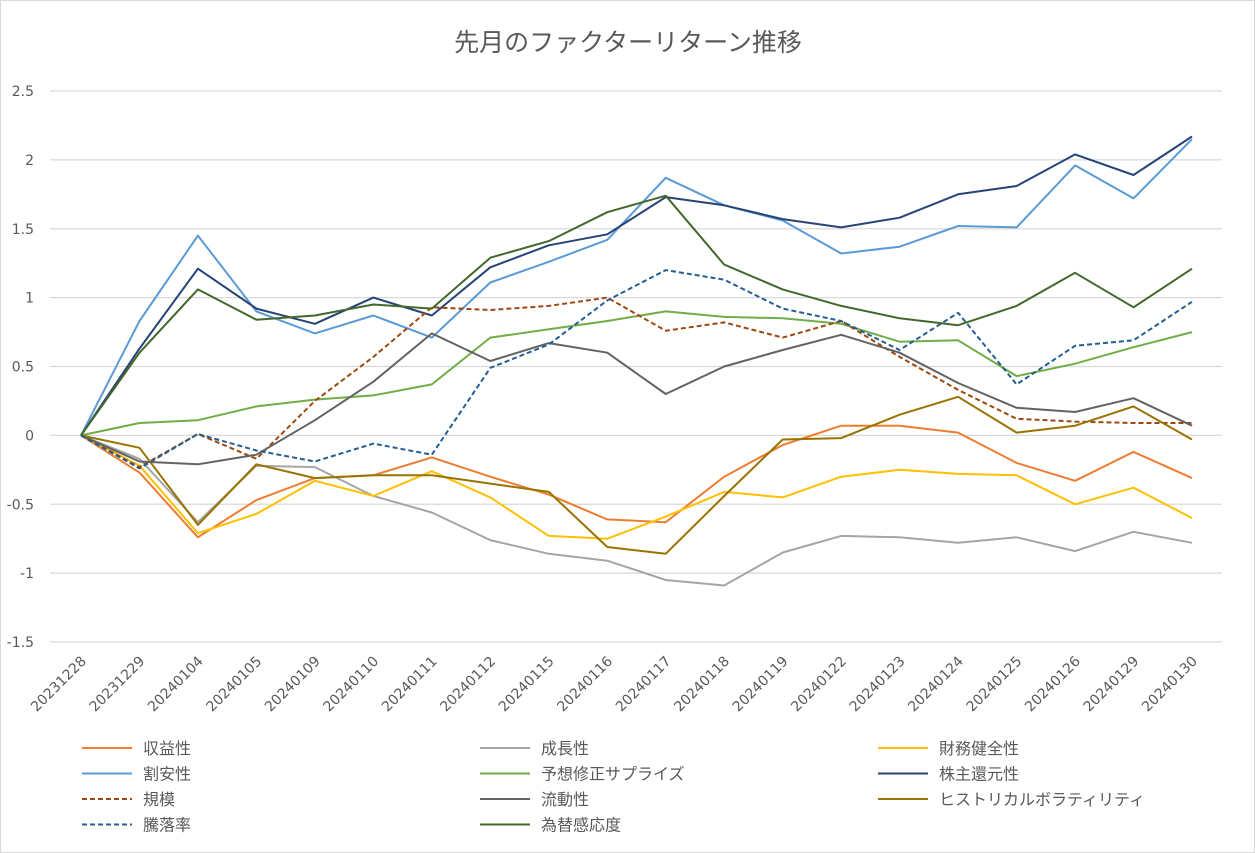  What do you see at coordinates (29, 161) in the screenshot?
I see `y-tick-label: 2` at bounding box center [29, 161].